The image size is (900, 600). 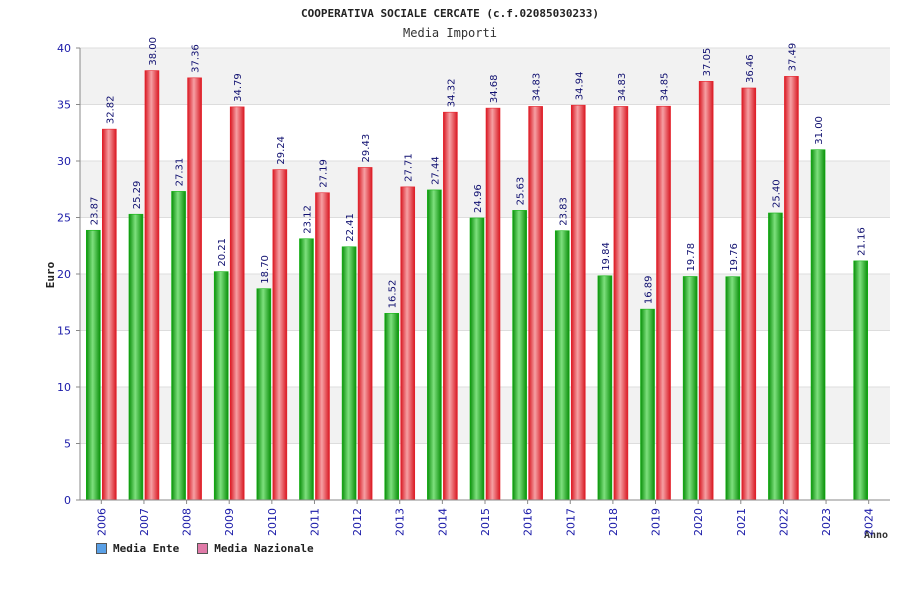 What do you see at coordinates (750, 68) in the screenshot?
I see `value-label: 36.46` at bounding box center [750, 68].